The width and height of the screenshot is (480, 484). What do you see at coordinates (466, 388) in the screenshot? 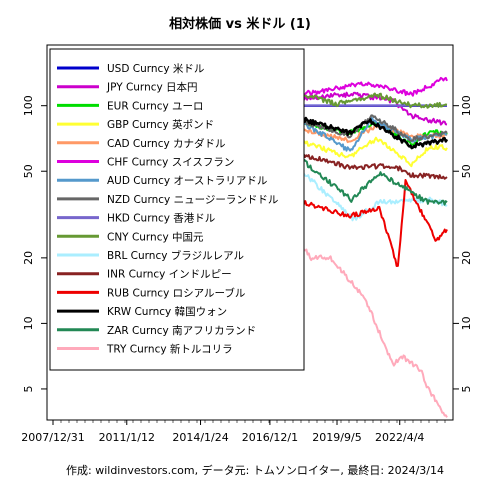
I see `y-tick-label-right: 5` at bounding box center [466, 388].